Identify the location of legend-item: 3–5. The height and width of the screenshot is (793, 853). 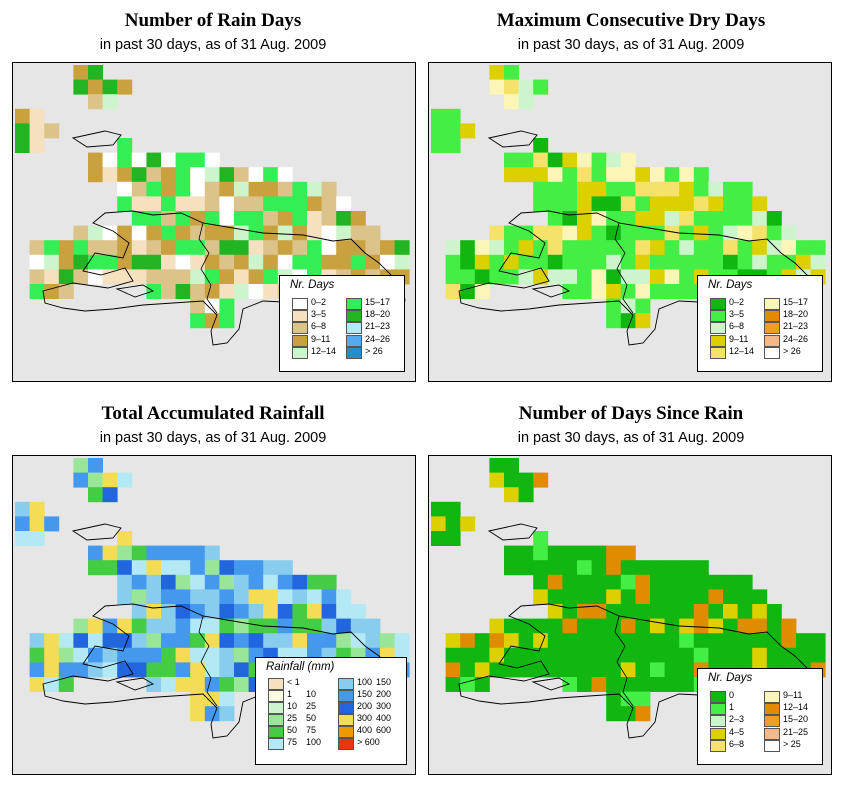
(317, 316).